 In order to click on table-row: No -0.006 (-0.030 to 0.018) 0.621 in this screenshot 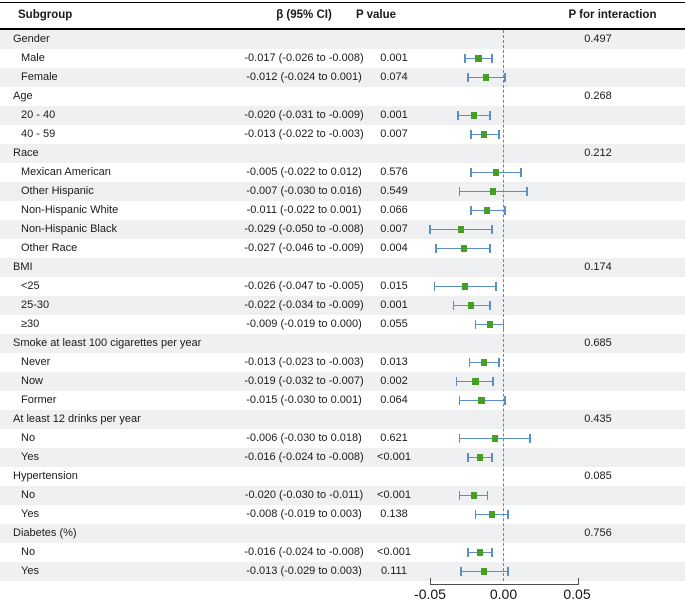, I will do `click(342, 438)`.